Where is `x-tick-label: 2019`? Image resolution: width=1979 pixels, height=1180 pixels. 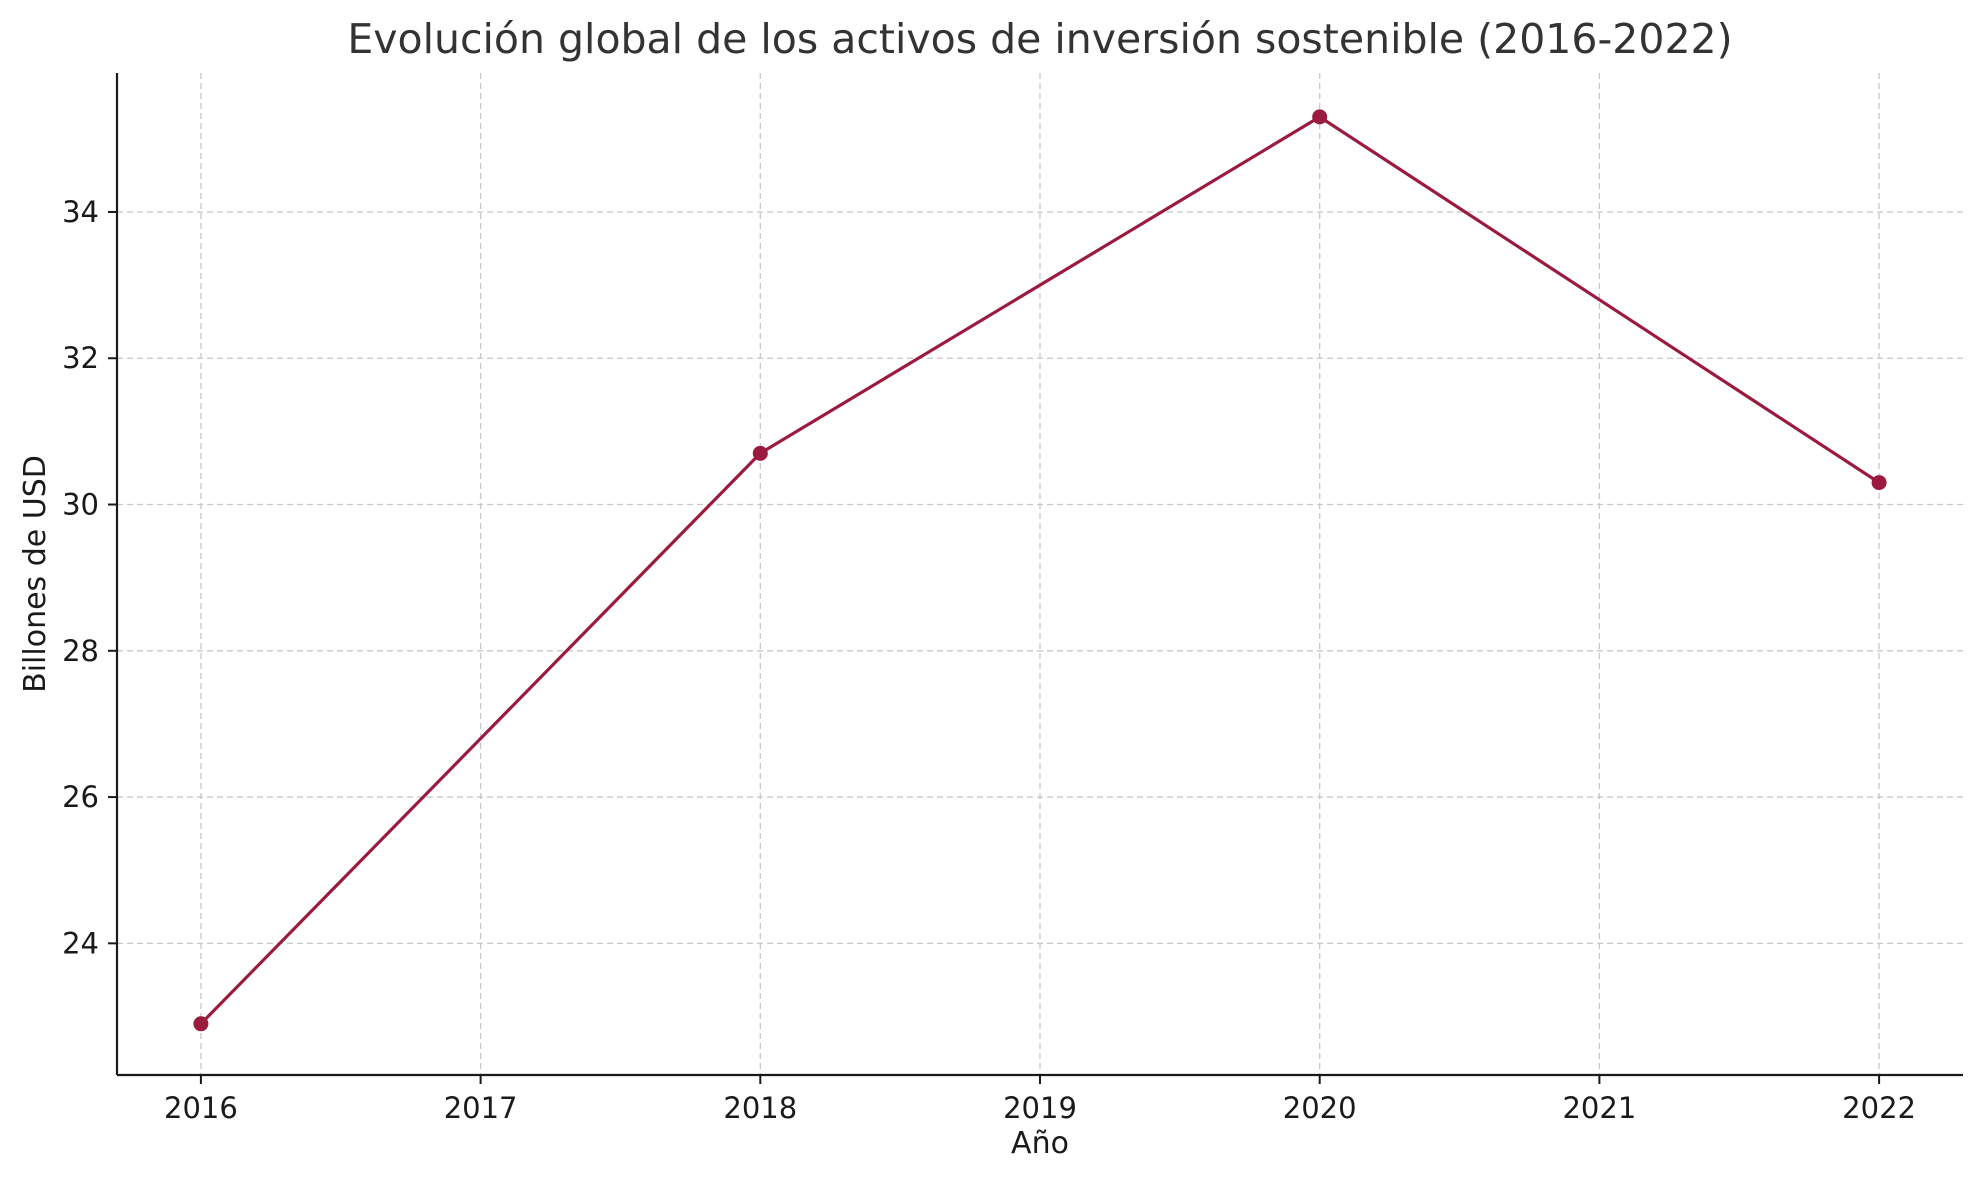 x-tick-label: 2019 is located at coordinates (1040, 1108).